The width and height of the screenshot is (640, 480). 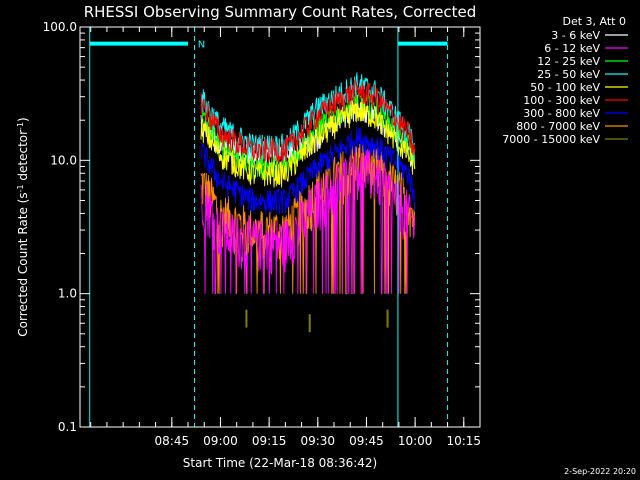 What do you see at coordinates (317, 441) in the screenshot?
I see `x-tick-label: 09:30` at bounding box center [317, 441].